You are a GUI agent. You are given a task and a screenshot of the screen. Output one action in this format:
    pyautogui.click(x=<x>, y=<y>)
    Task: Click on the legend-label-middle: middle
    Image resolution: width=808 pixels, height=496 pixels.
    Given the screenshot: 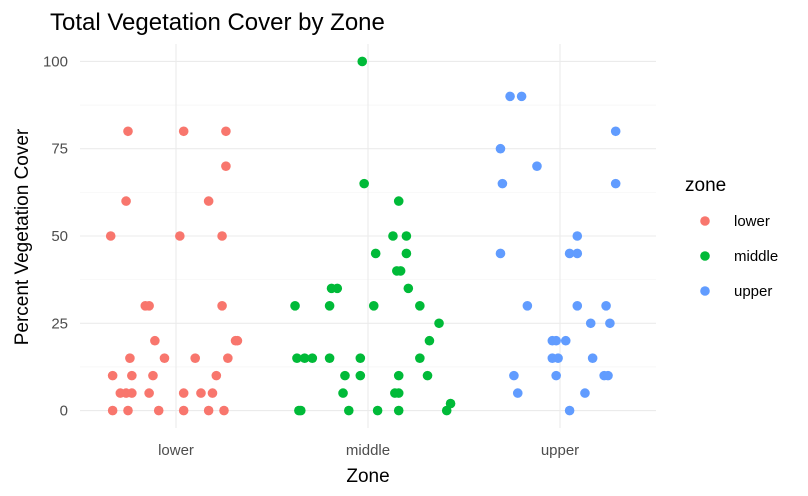 What is the action you would take?
    pyautogui.click(x=756, y=256)
    